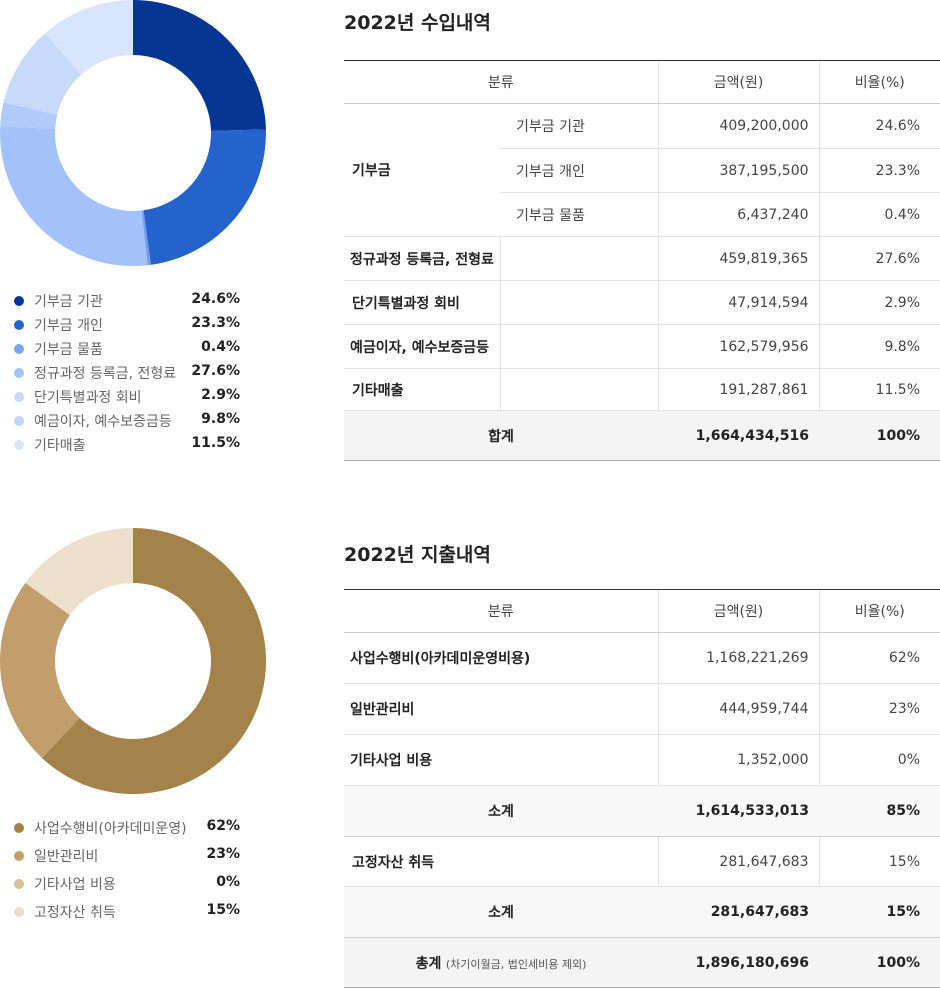 The image size is (940, 988). Describe the element at coordinates (879, 709) in the screenshot. I see `row-ratio: 23%` at that location.